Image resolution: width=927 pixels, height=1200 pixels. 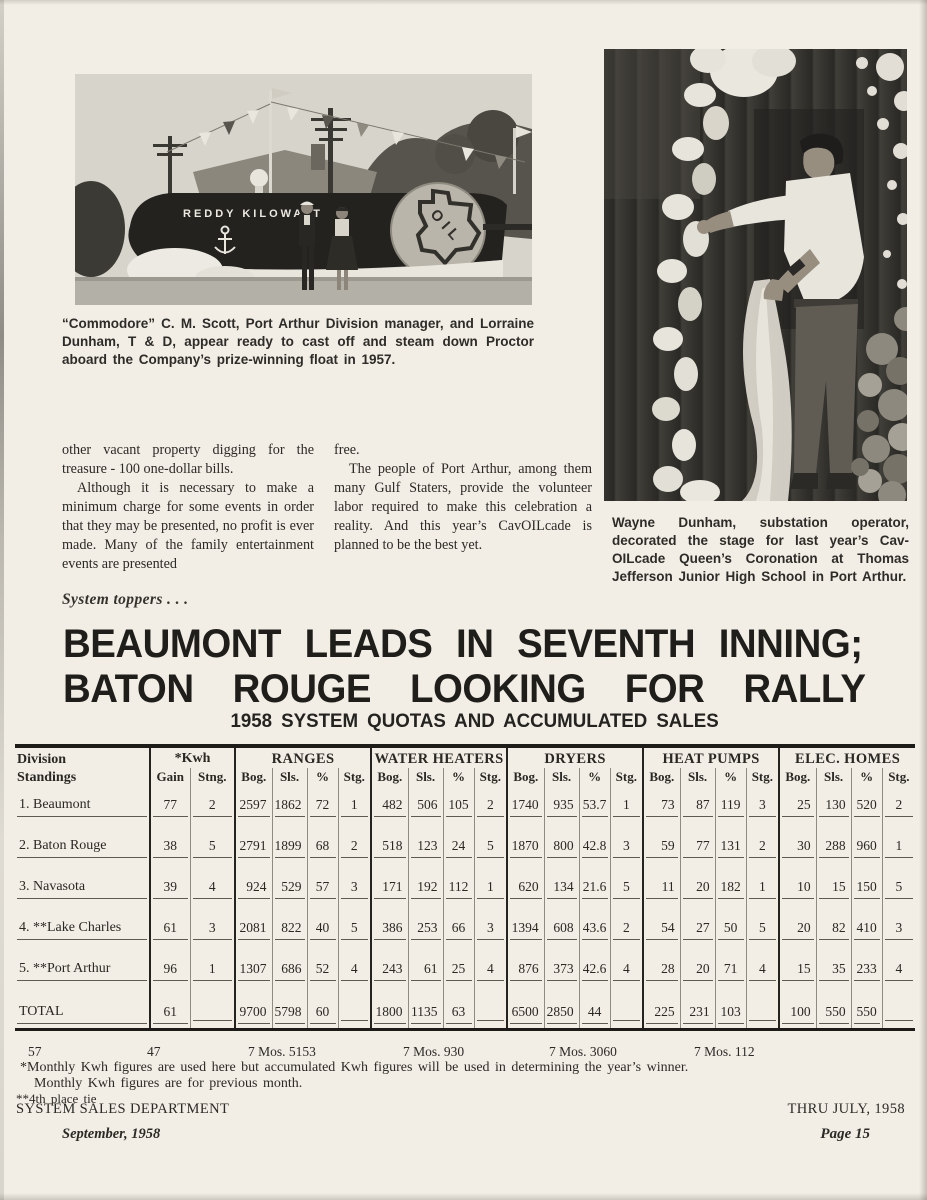 What do you see at coordinates (169, 973) in the screenshot?
I see `table-cell: 96` at bounding box center [169, 973].